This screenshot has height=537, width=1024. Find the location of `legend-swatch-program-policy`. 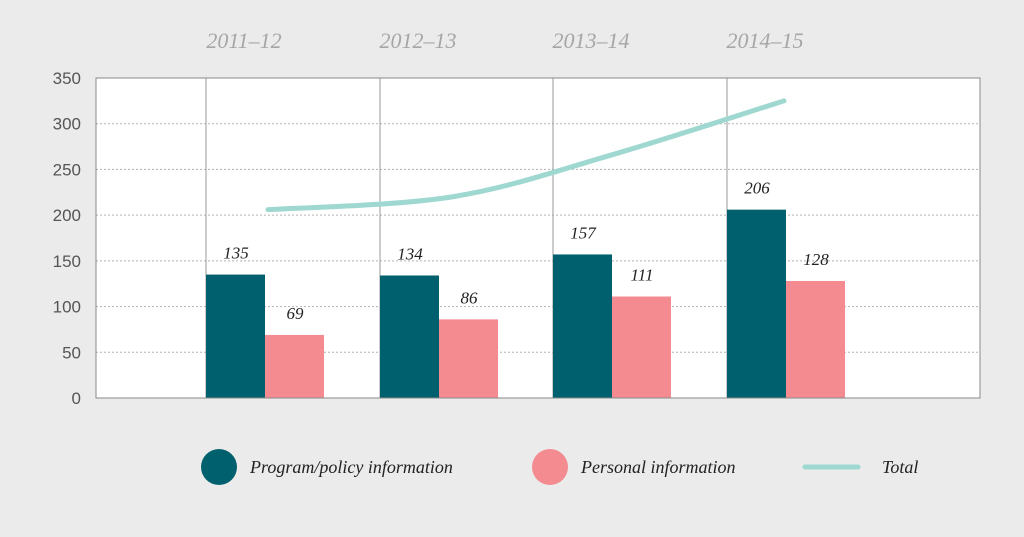

legend-swatch-program-policy is located at coordinates (219, 467).